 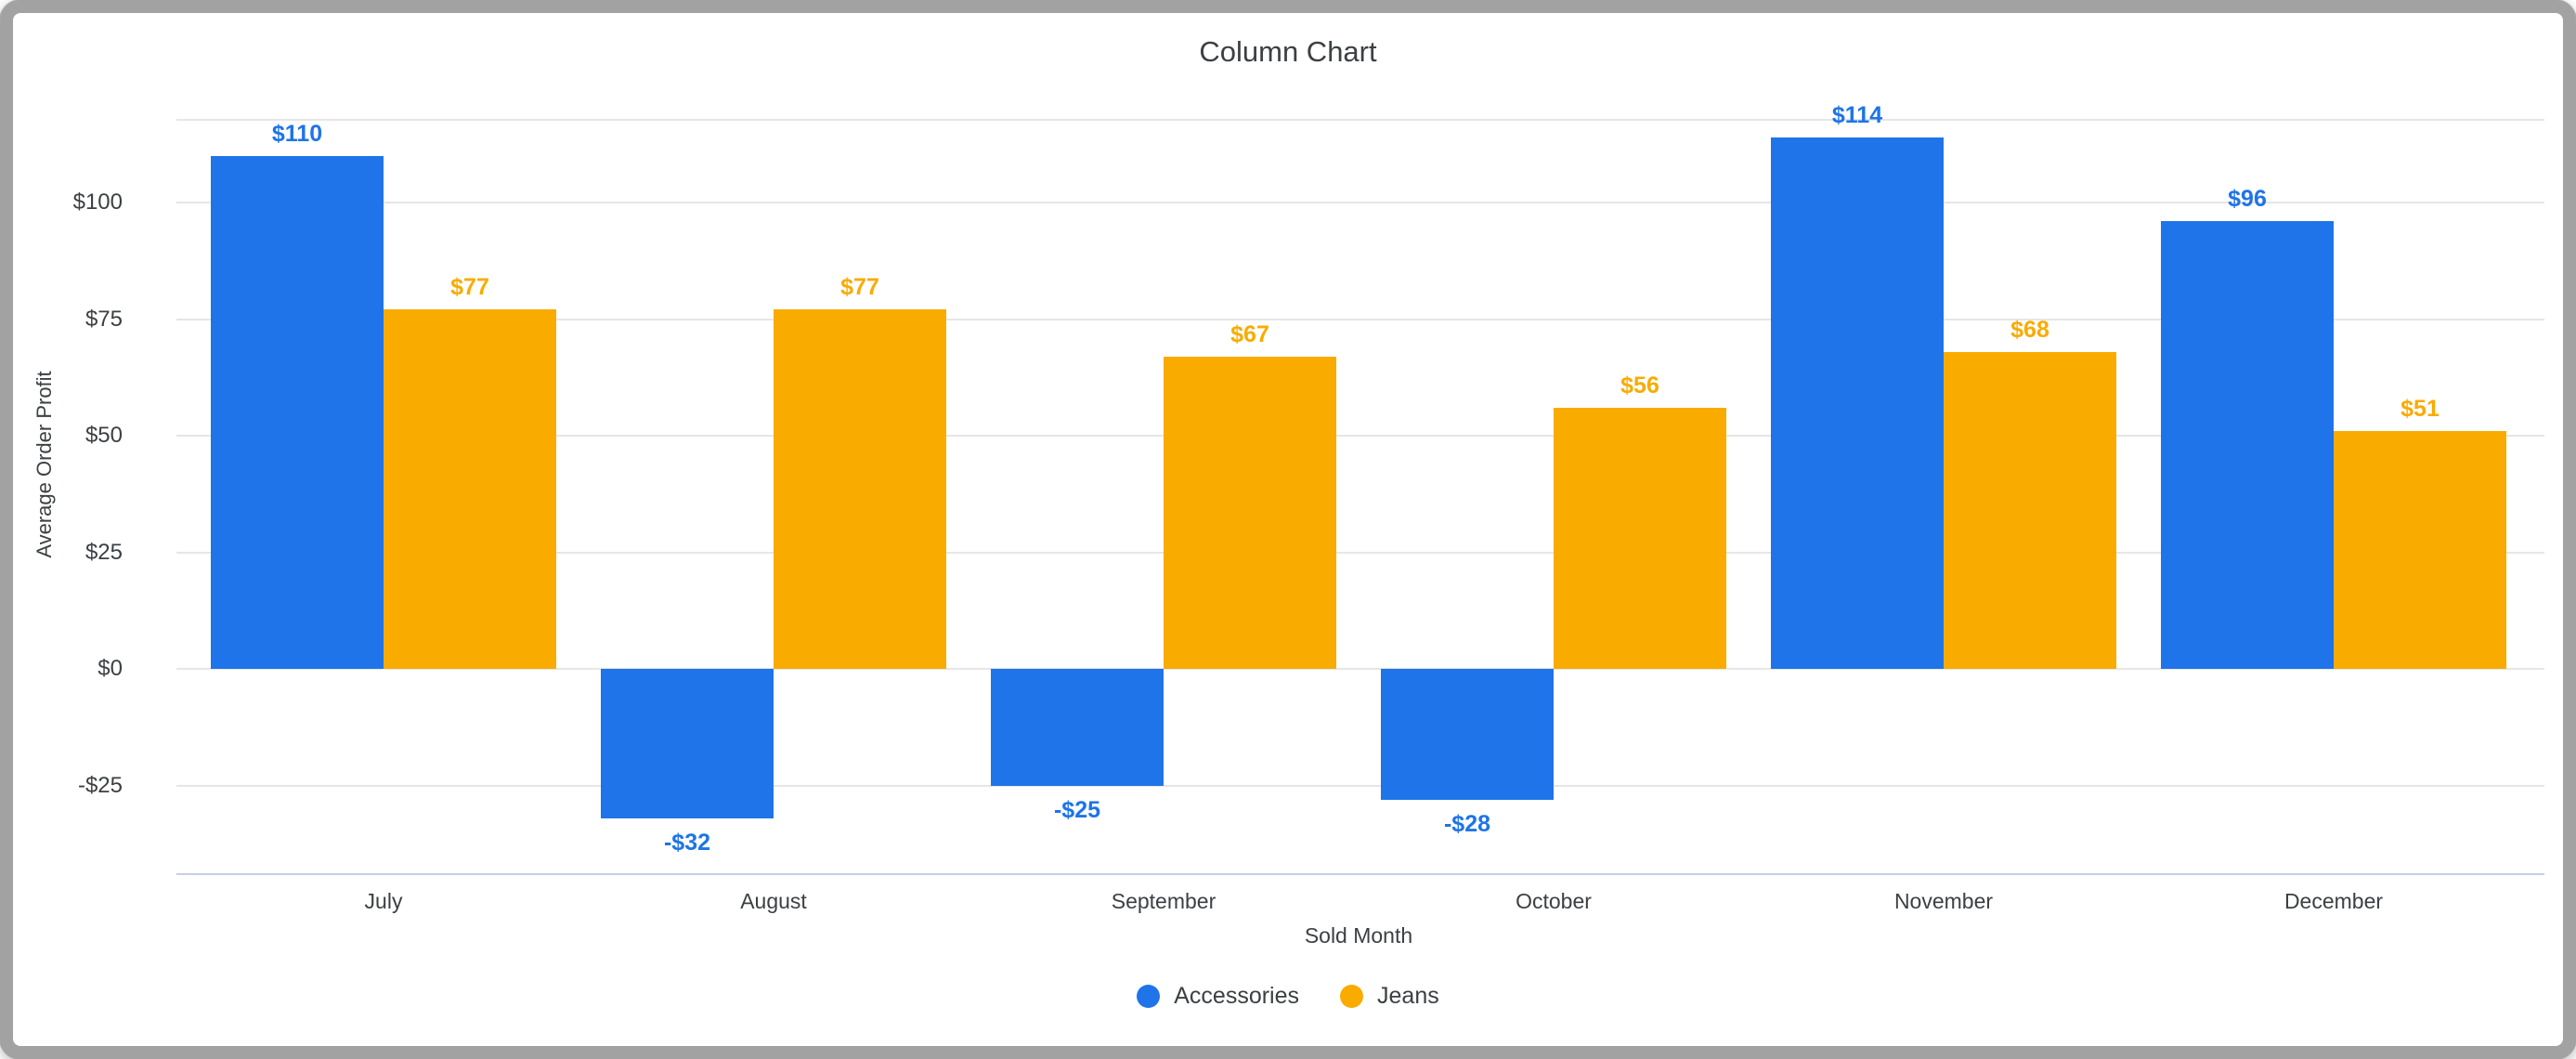 What do you see at coordinates (111, 668) in the screenshot?
I see `y-tick-label: $0` at bounding box center [111, 668].